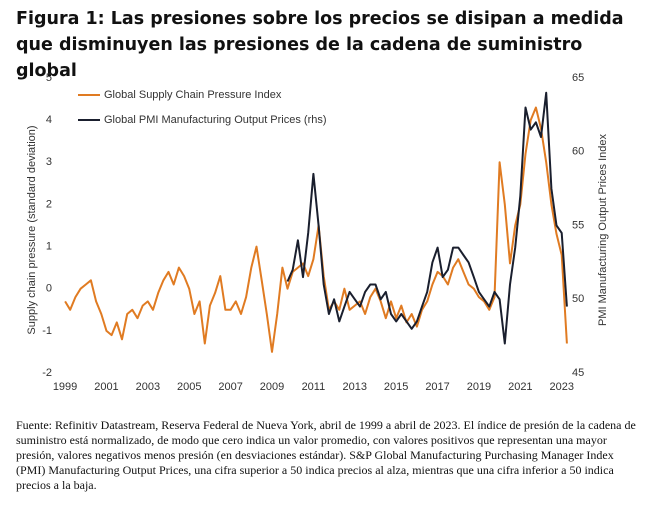  What do you see at coordinates (193, 95) in the screenshot?
I see `legend-label: Global Supply Chain Pressure Index` at bounding box center [193, 95].